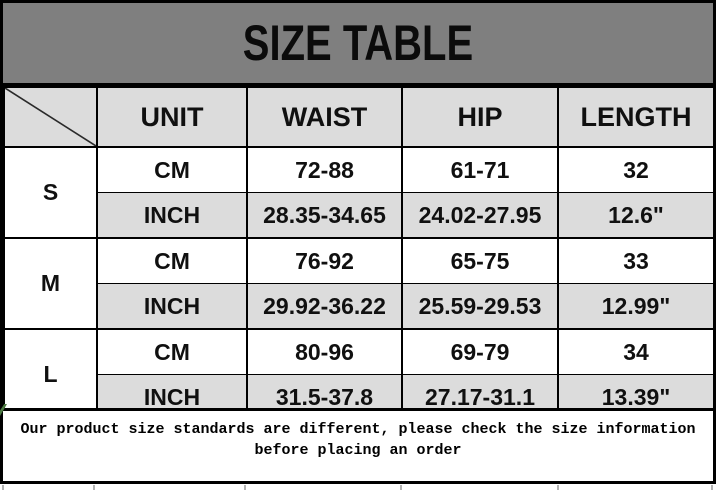  I want to click on hip-cell: 69-79, so click(480, 351).